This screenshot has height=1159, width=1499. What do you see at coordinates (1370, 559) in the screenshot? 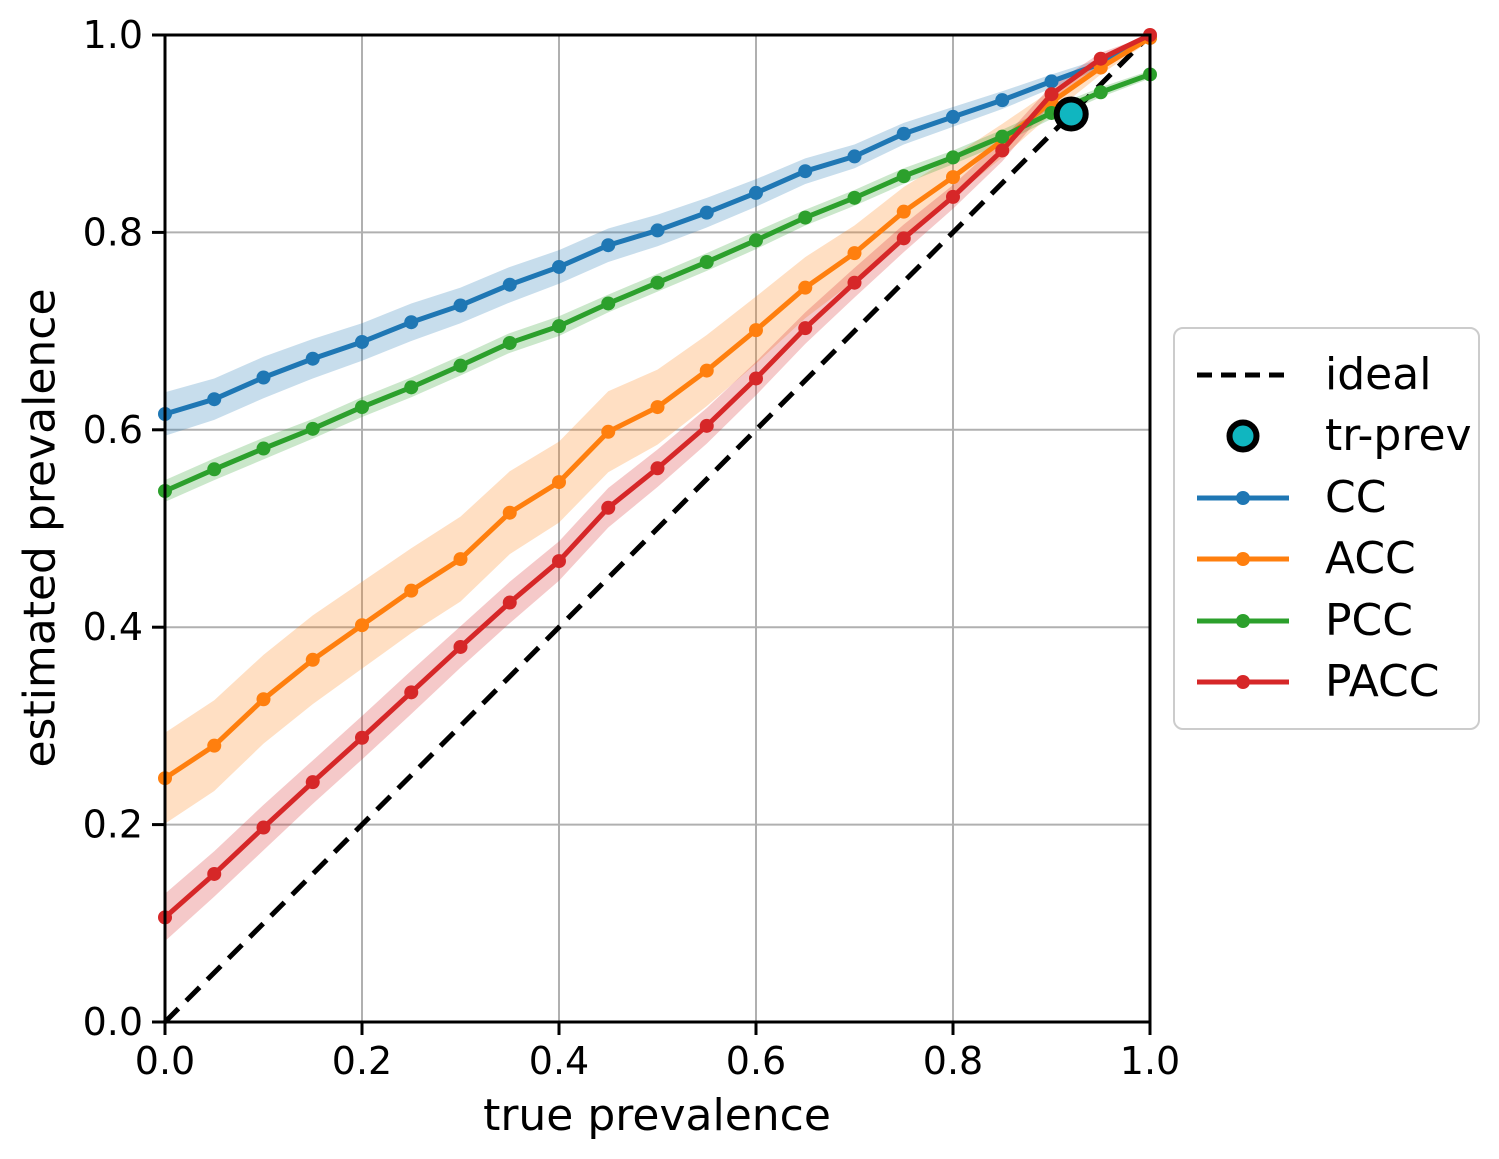
I see `legend-label-acc: ACC` at bounding box center [1370, 559].